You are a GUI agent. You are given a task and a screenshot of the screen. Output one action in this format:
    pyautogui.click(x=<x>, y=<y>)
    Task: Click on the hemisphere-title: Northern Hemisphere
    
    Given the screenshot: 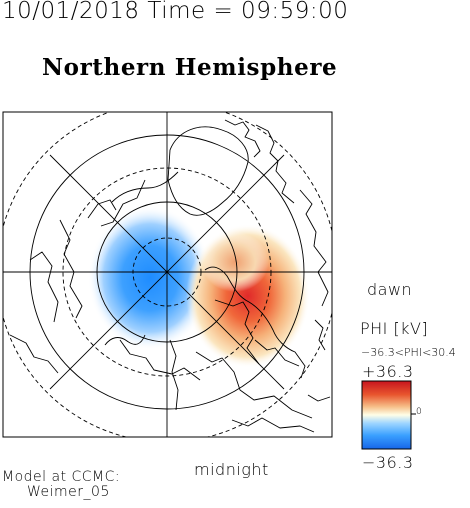 What is the action you would take?
    pyautogui.click(x=190, y=67)
    